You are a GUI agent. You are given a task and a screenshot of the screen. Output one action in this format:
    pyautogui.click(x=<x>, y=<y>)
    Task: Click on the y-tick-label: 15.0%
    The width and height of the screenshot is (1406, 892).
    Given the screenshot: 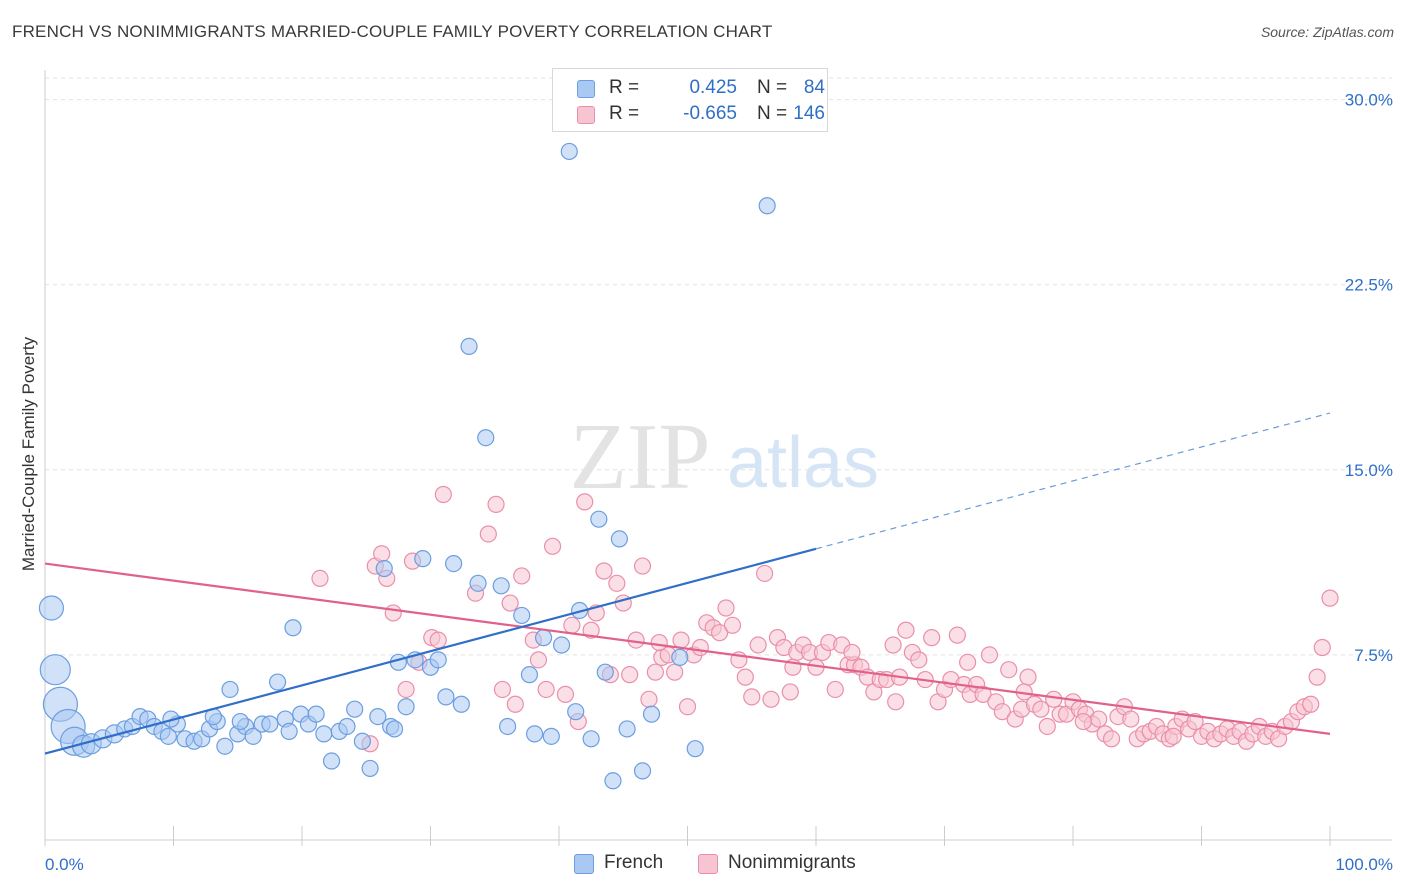 What is the action you would take?
    pyautogui.click(x=1369, y=470)
    